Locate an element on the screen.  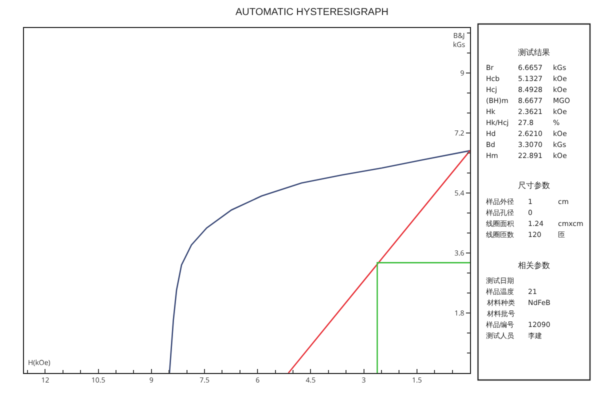
text: 尺寸参数 is located at coordinates (534, 185).